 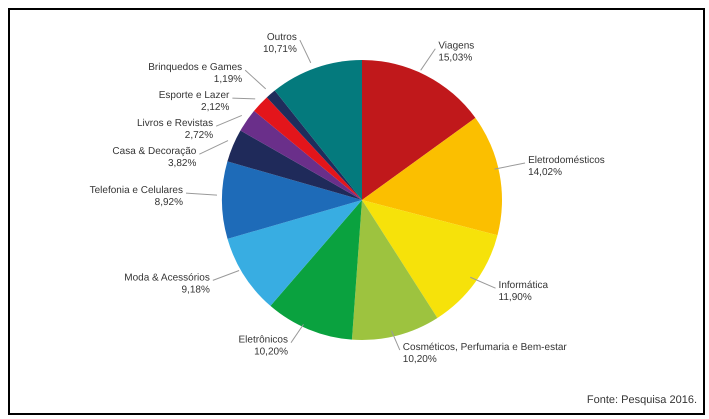 I want to click on slice-label: Livros e Revistas, so click(x=175, y=124).